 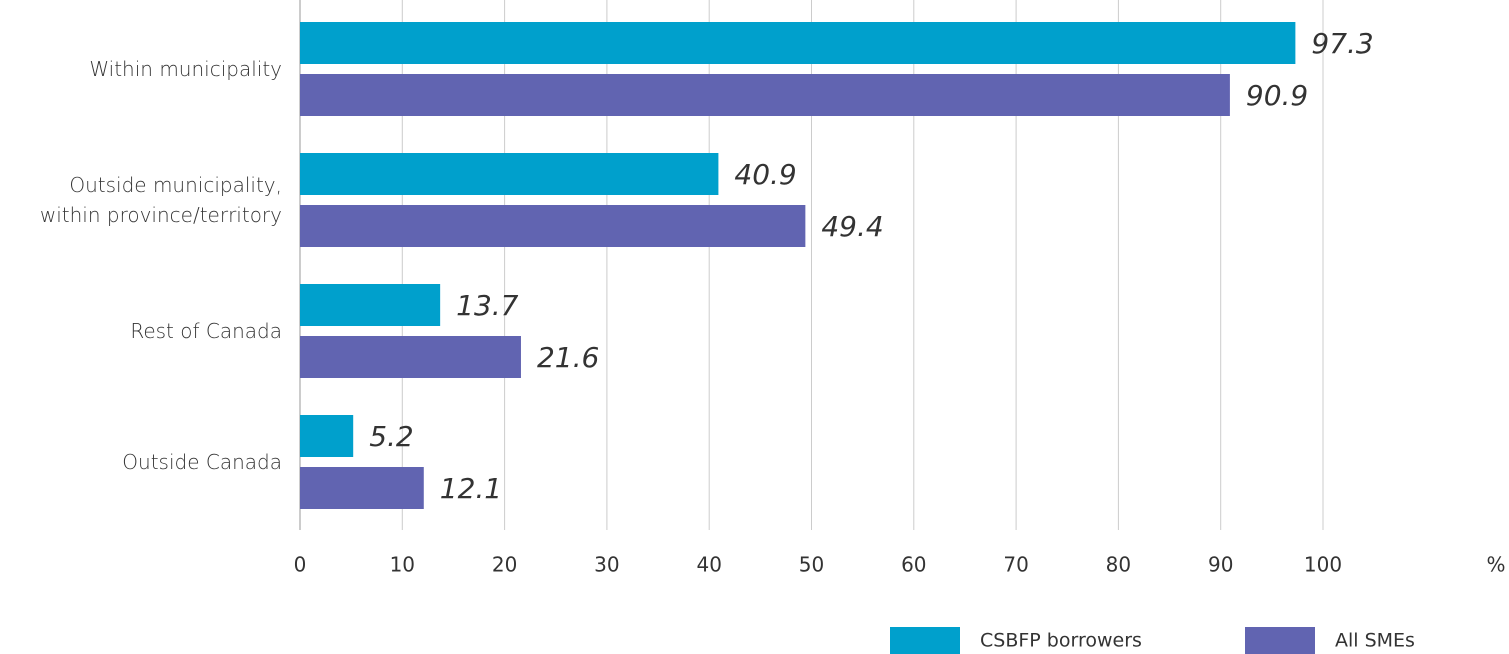 I want to click on value-label: 13.7, so click(x=487, y=305).